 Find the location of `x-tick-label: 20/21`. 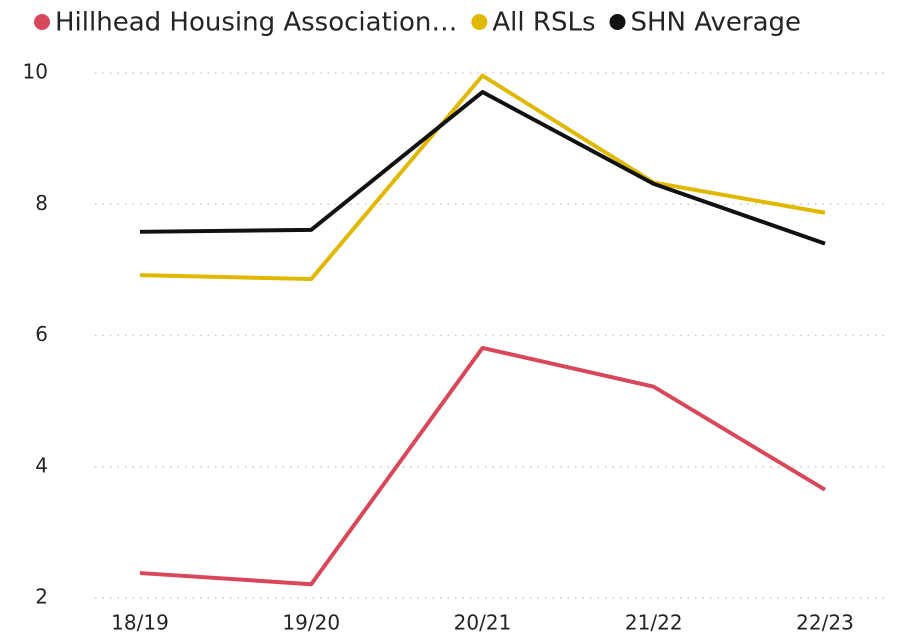

x-tick-label: 20/21 is located at coordinates (483, 623).